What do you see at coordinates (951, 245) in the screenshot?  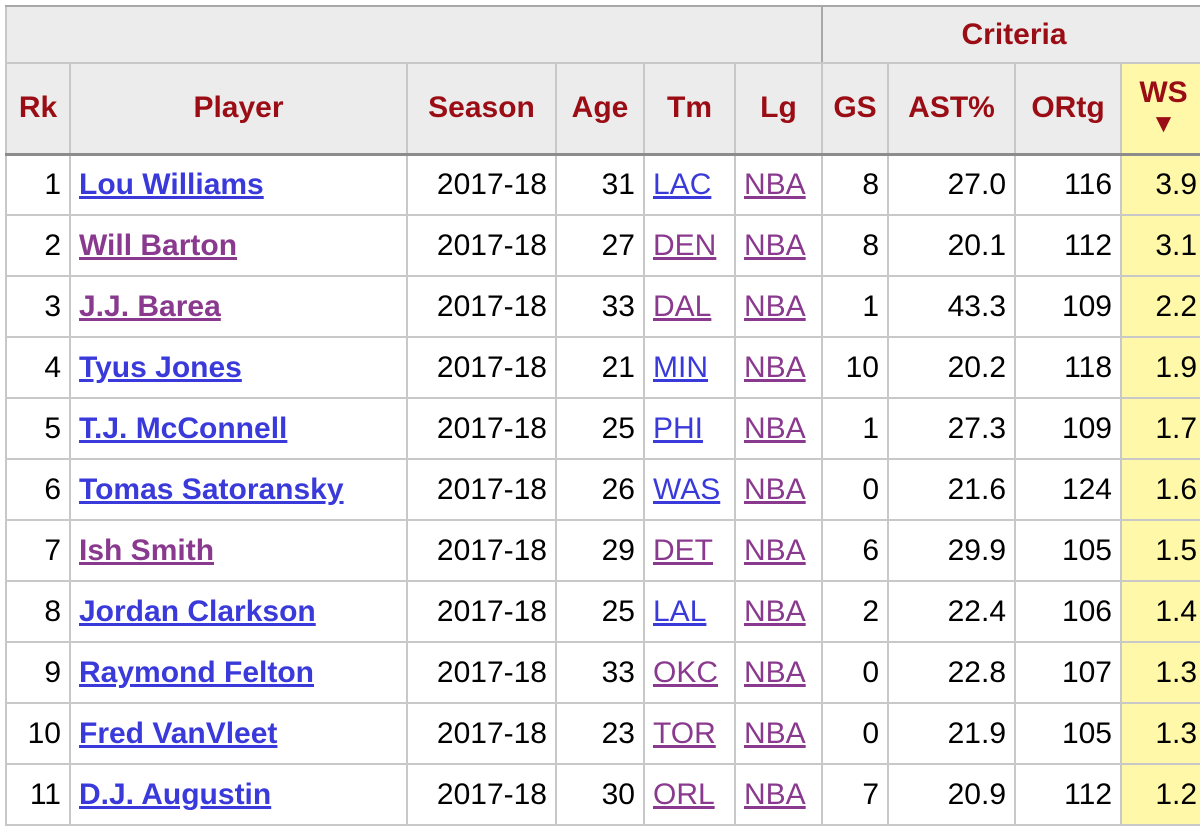 I see `ast-pct-cell: 20.1` at bounding box center [951, 245].